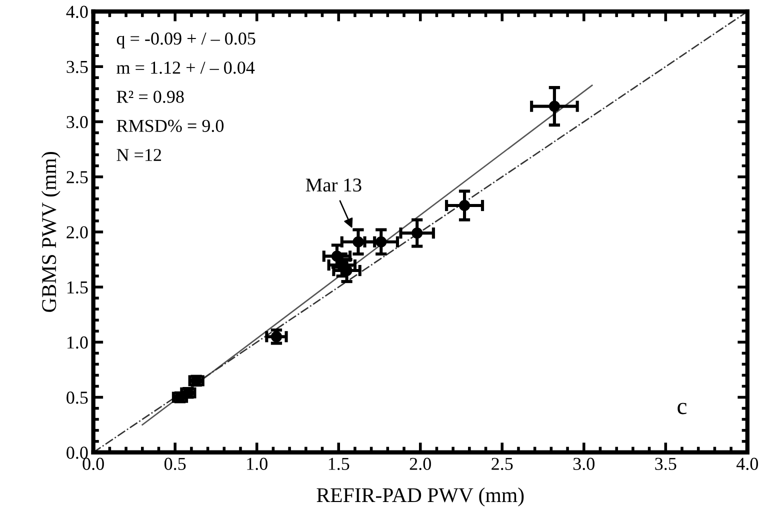  Describe the element at coordinates (77, 342) in the screenshot. I see `y-tick-label: 1.0` at that location.